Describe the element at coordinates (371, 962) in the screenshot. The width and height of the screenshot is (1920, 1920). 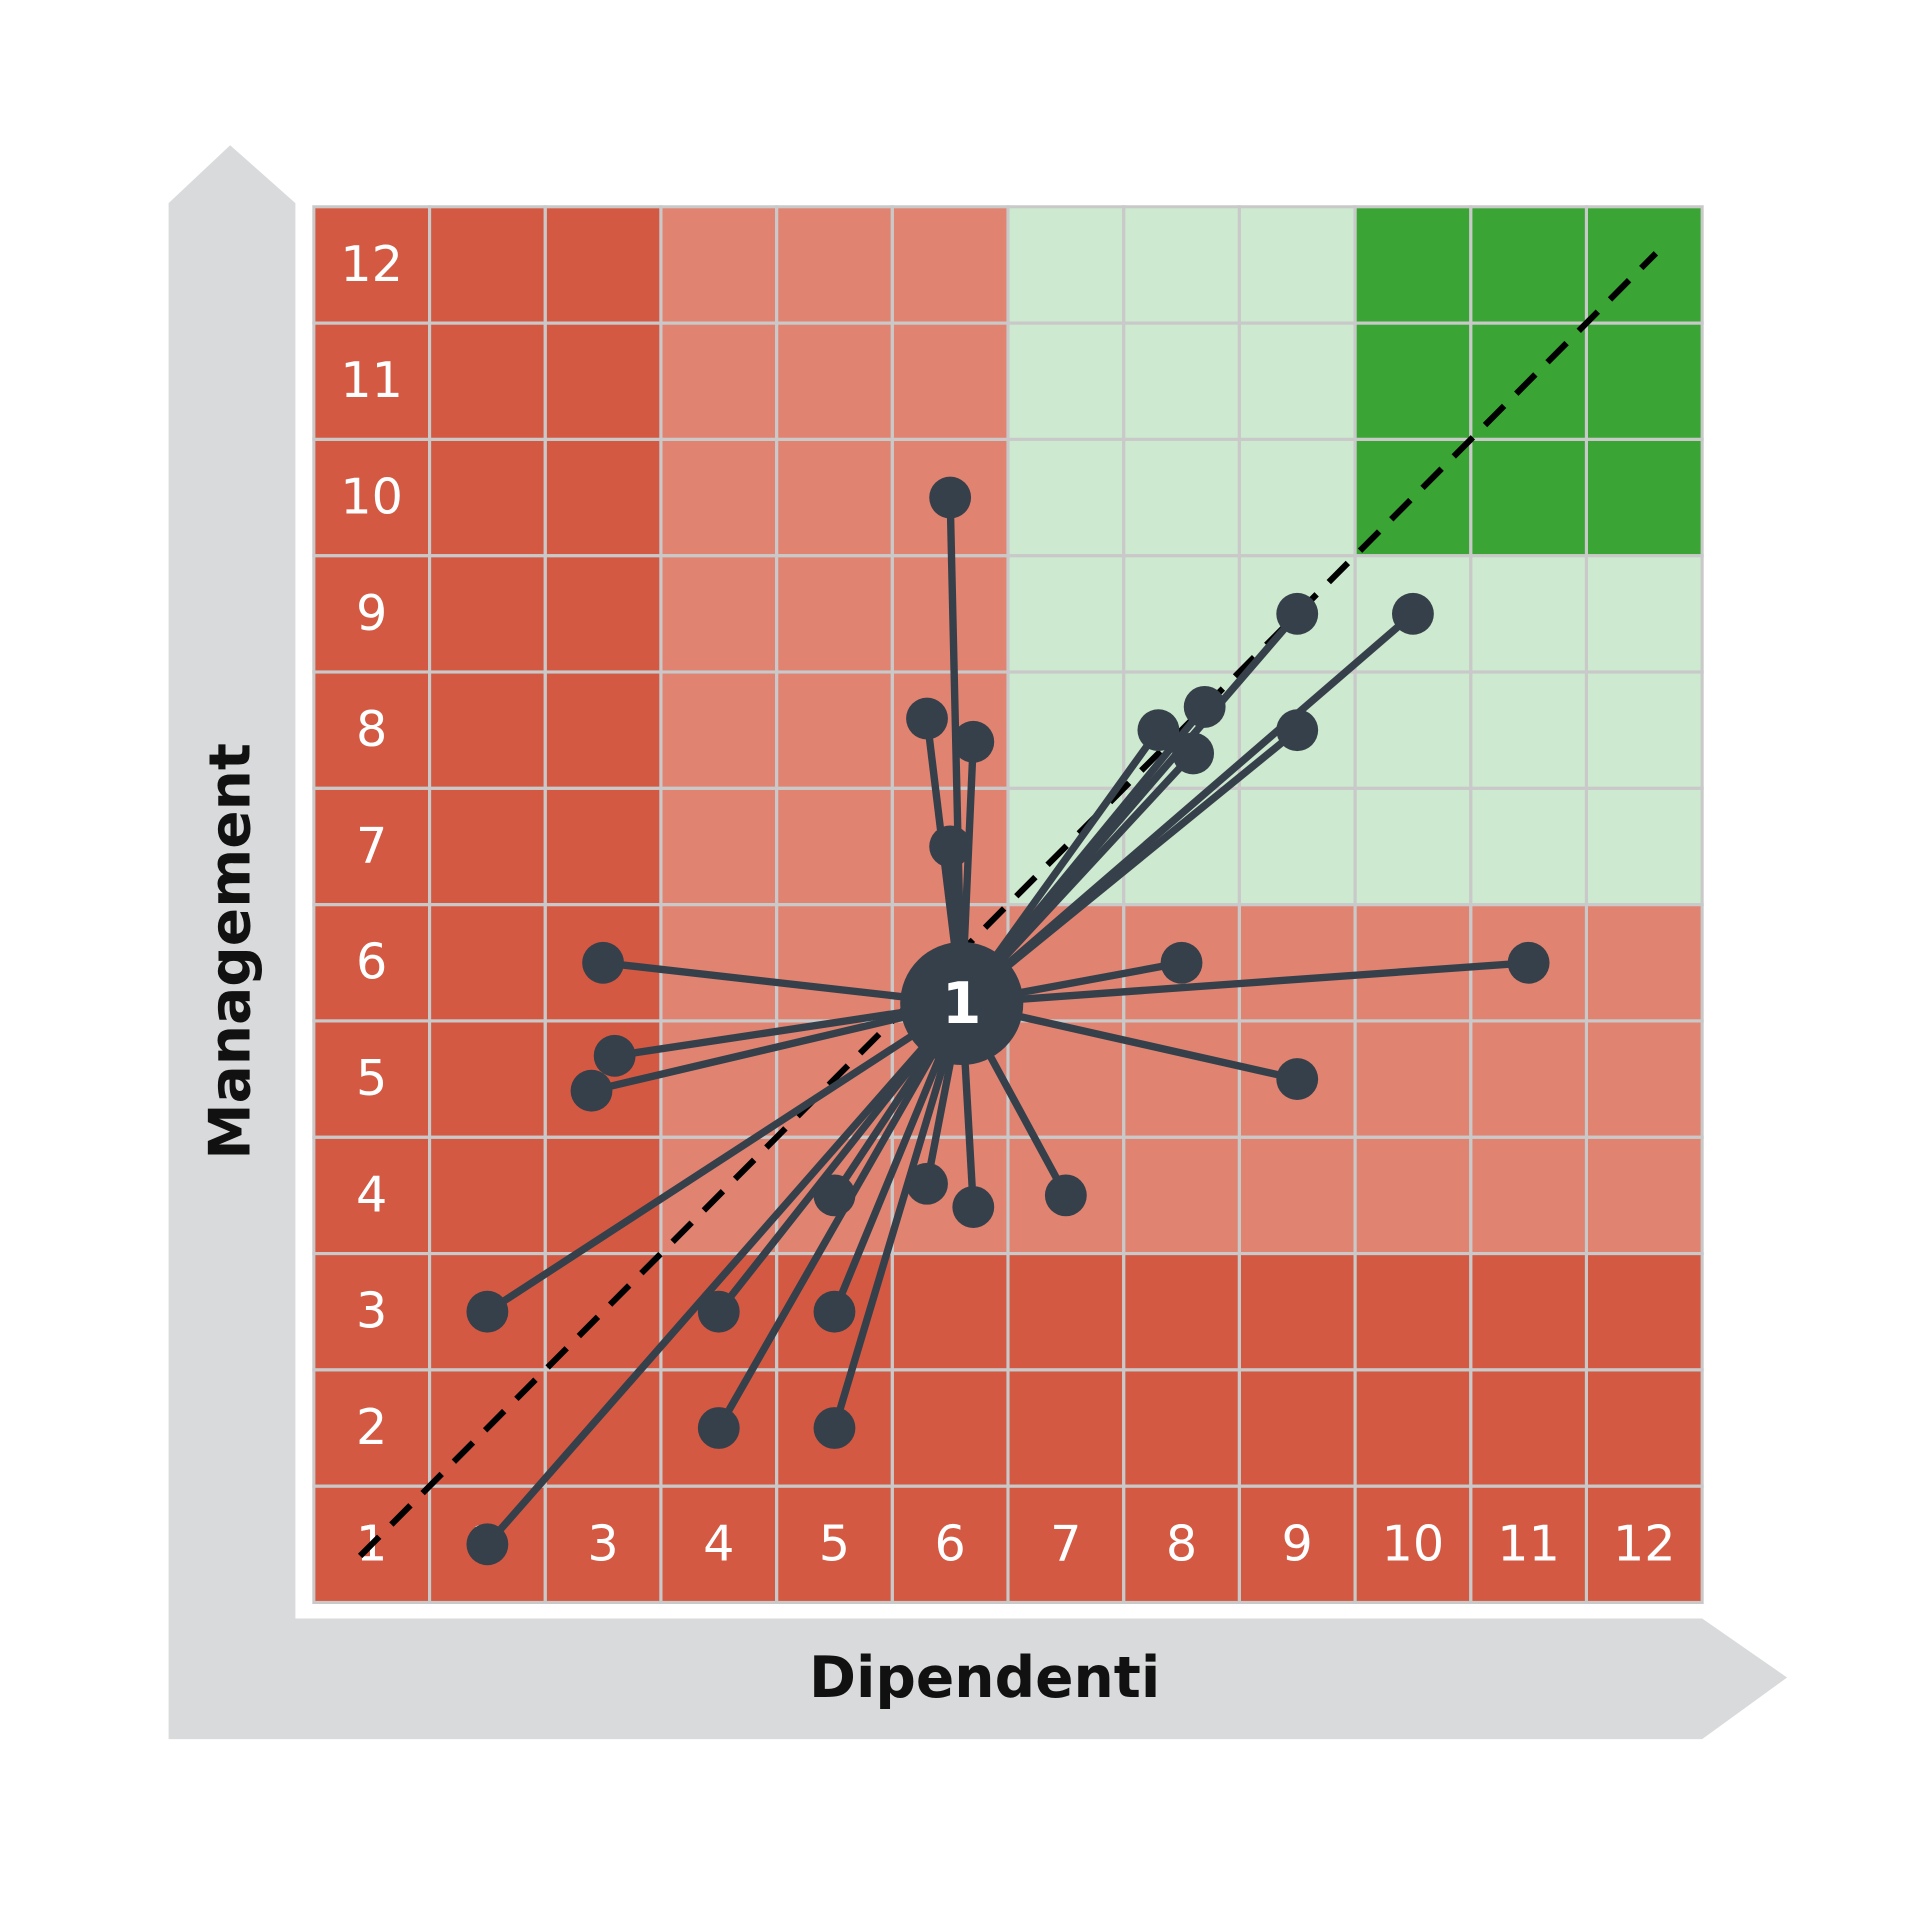
I see `y-tick-label: 6` at that location.